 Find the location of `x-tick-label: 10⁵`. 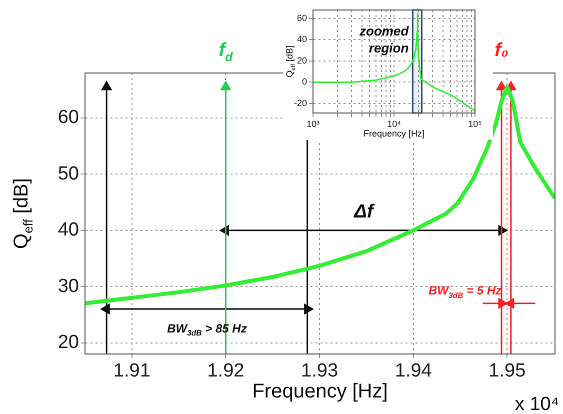

x-tick-label: 10⁵ is located at coordinates (475, 123).